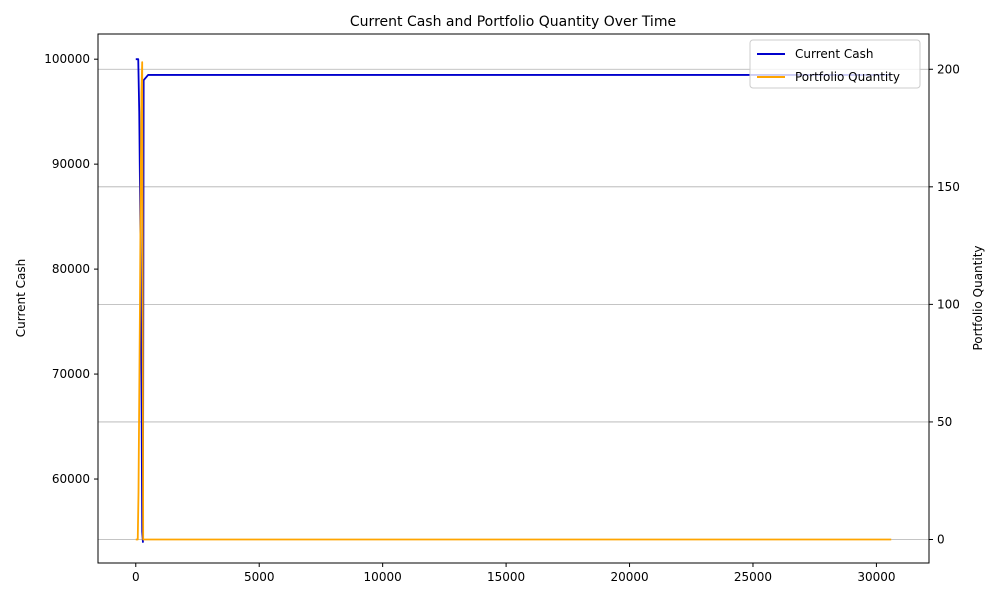  What do you see at coordinates (753, 577) in the screenshot?
I see `x-tick-label: 25000` at bounding box center [753, 577].